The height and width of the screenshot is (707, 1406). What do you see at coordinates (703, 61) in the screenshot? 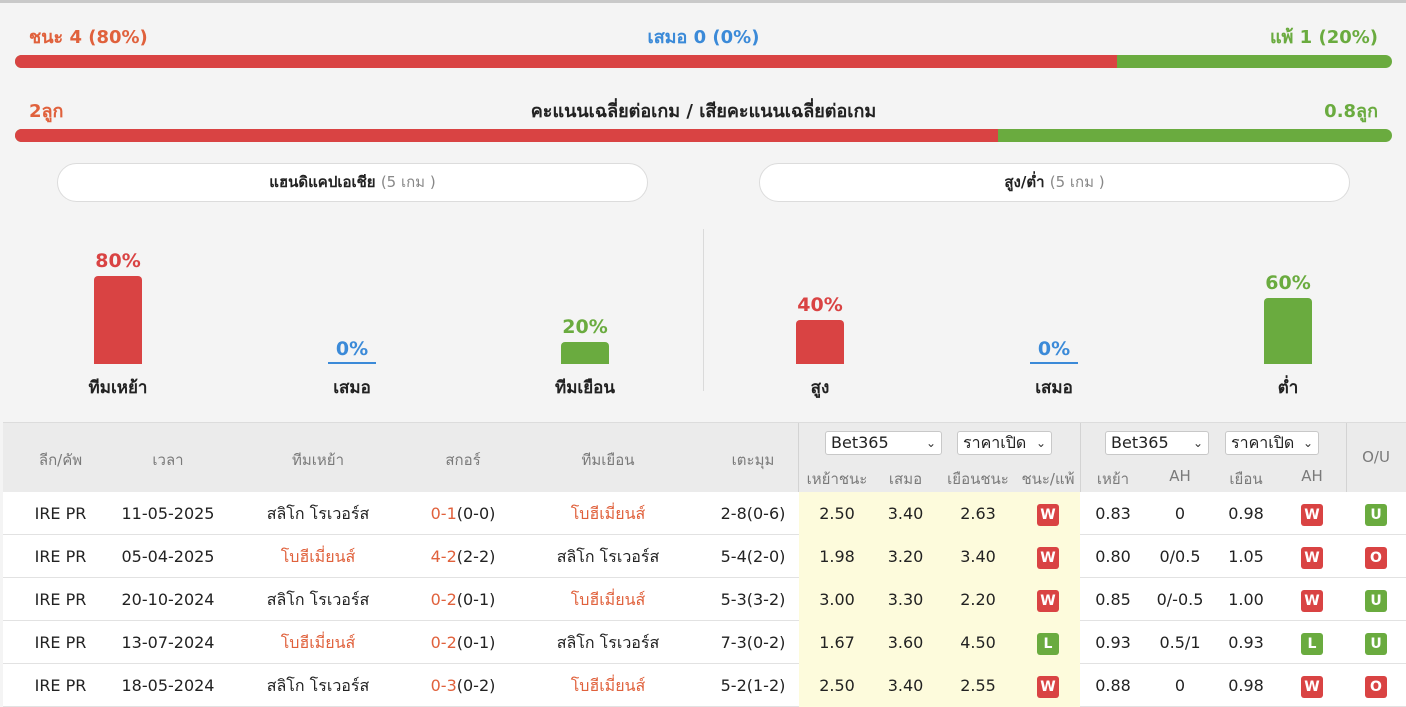
I see `result-bar` at bounding box center [703, 61].